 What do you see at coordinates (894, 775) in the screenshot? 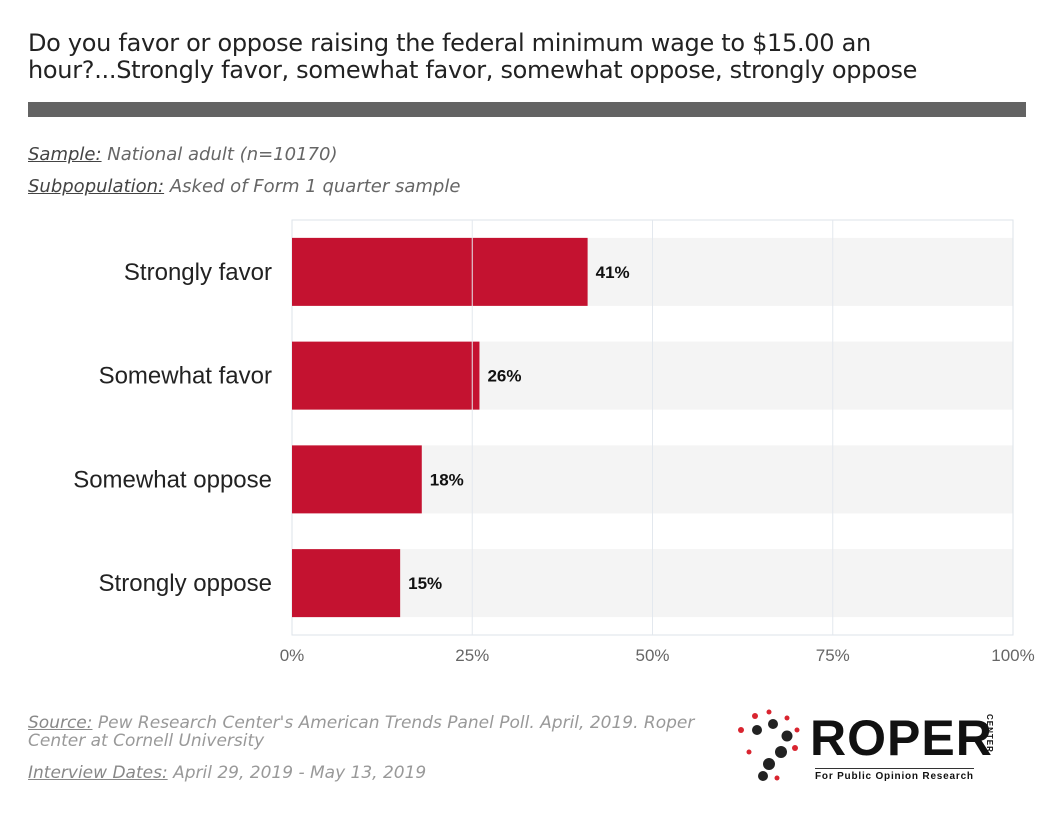
I see `logo-tagline: For Public Opinion Research` at bounding box center [894, 775].